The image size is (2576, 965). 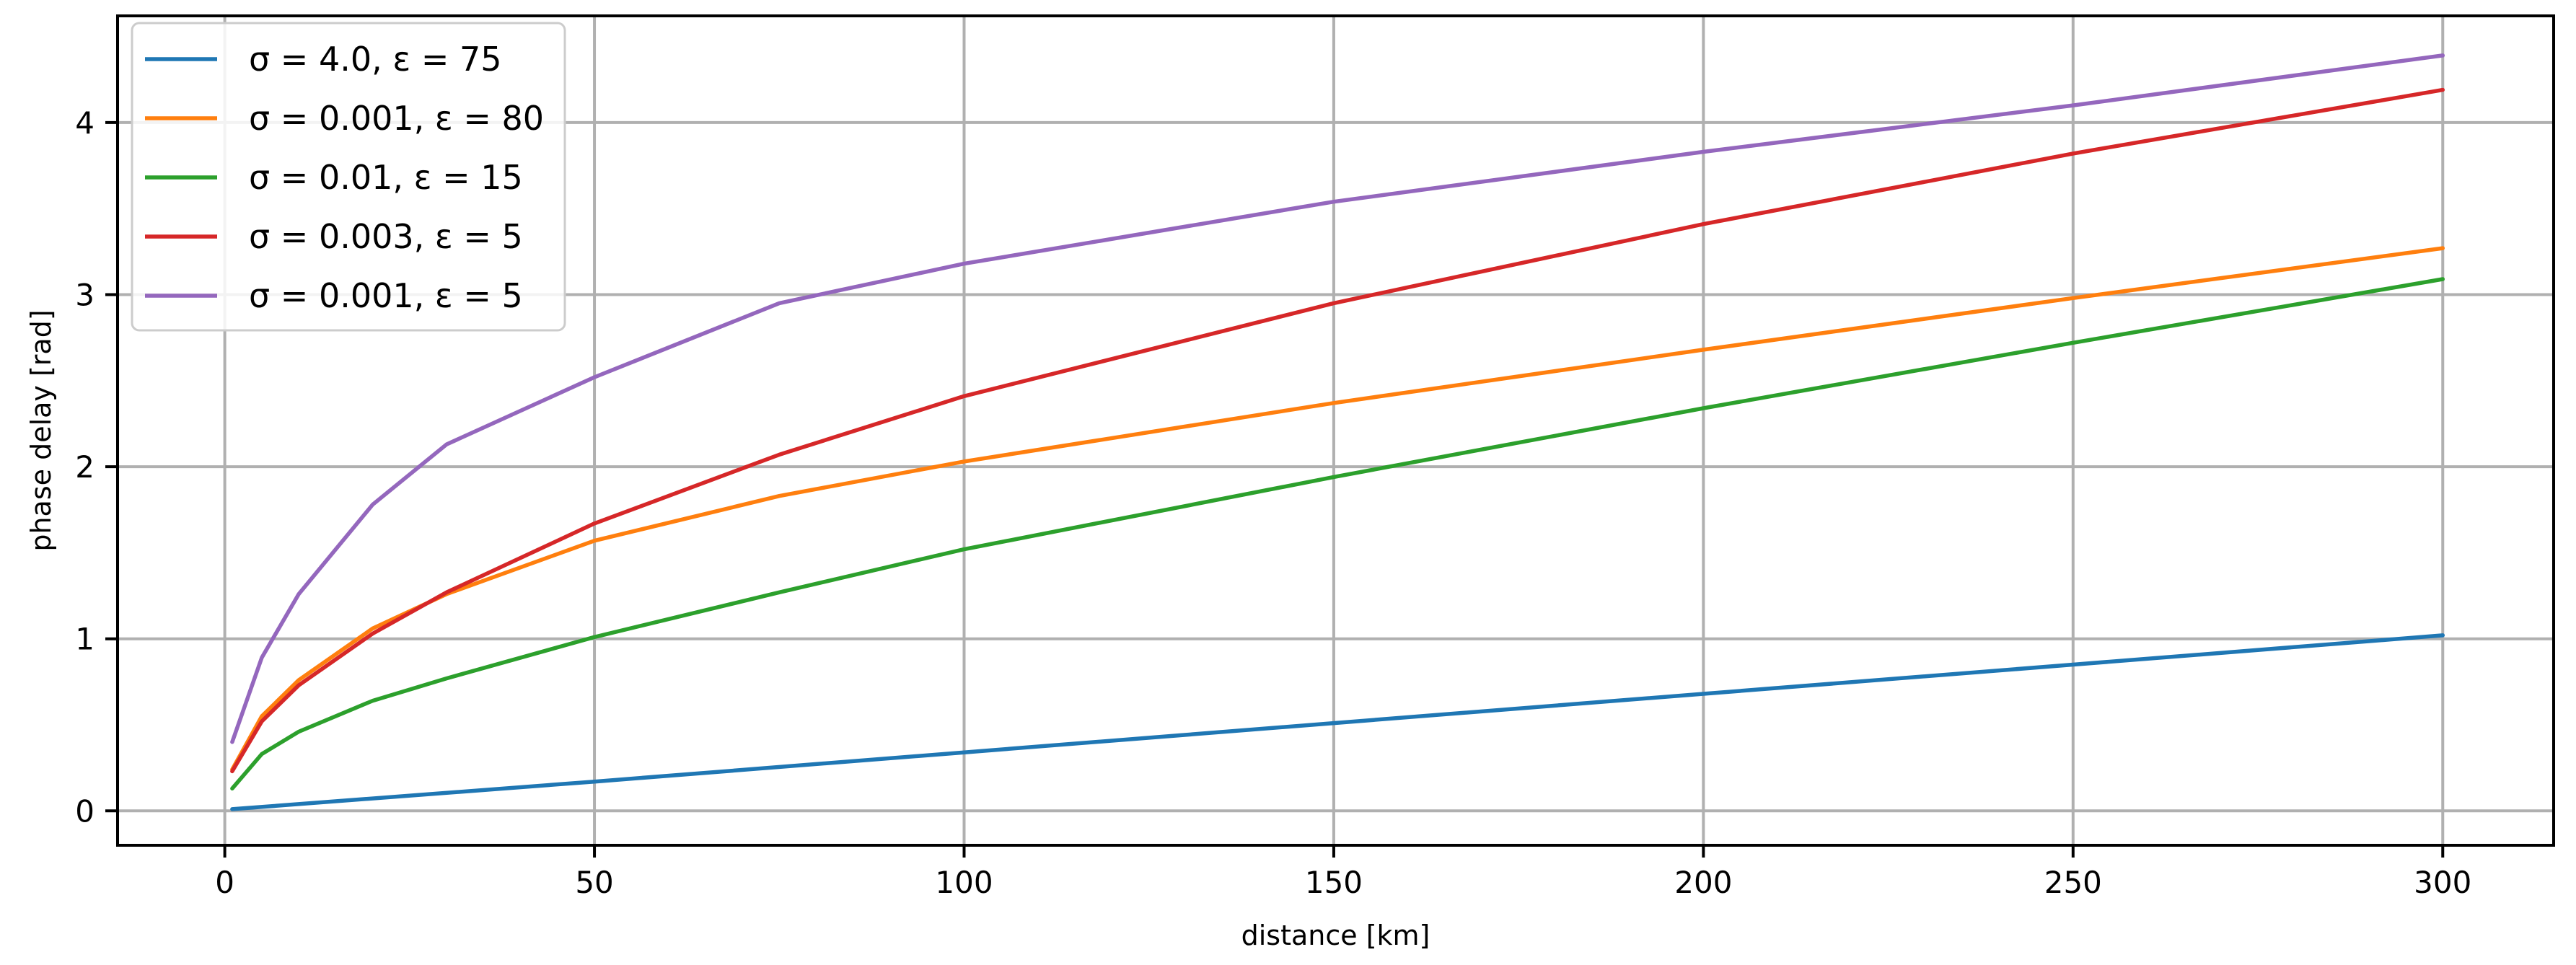 I want to click on y-tick-label: 2, so click(x=84, y=467).